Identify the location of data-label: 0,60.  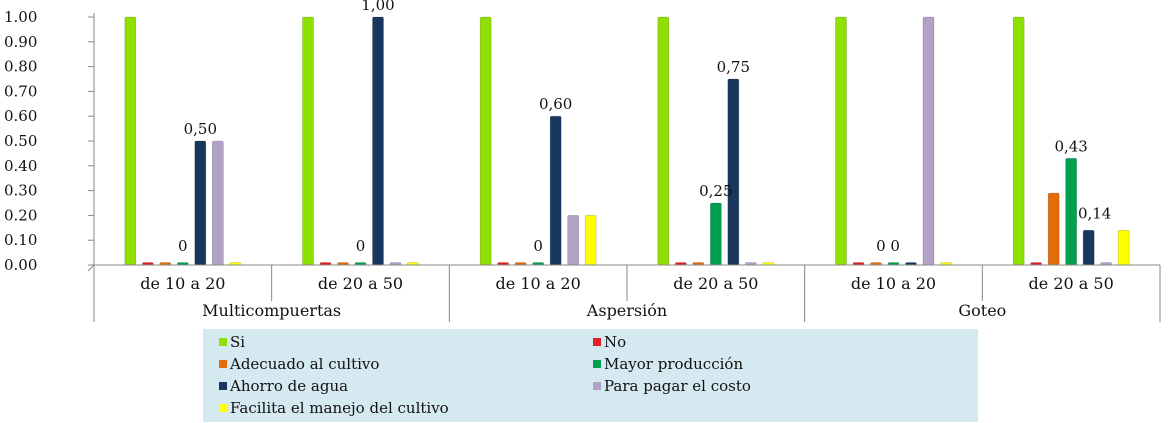
(555, 104).